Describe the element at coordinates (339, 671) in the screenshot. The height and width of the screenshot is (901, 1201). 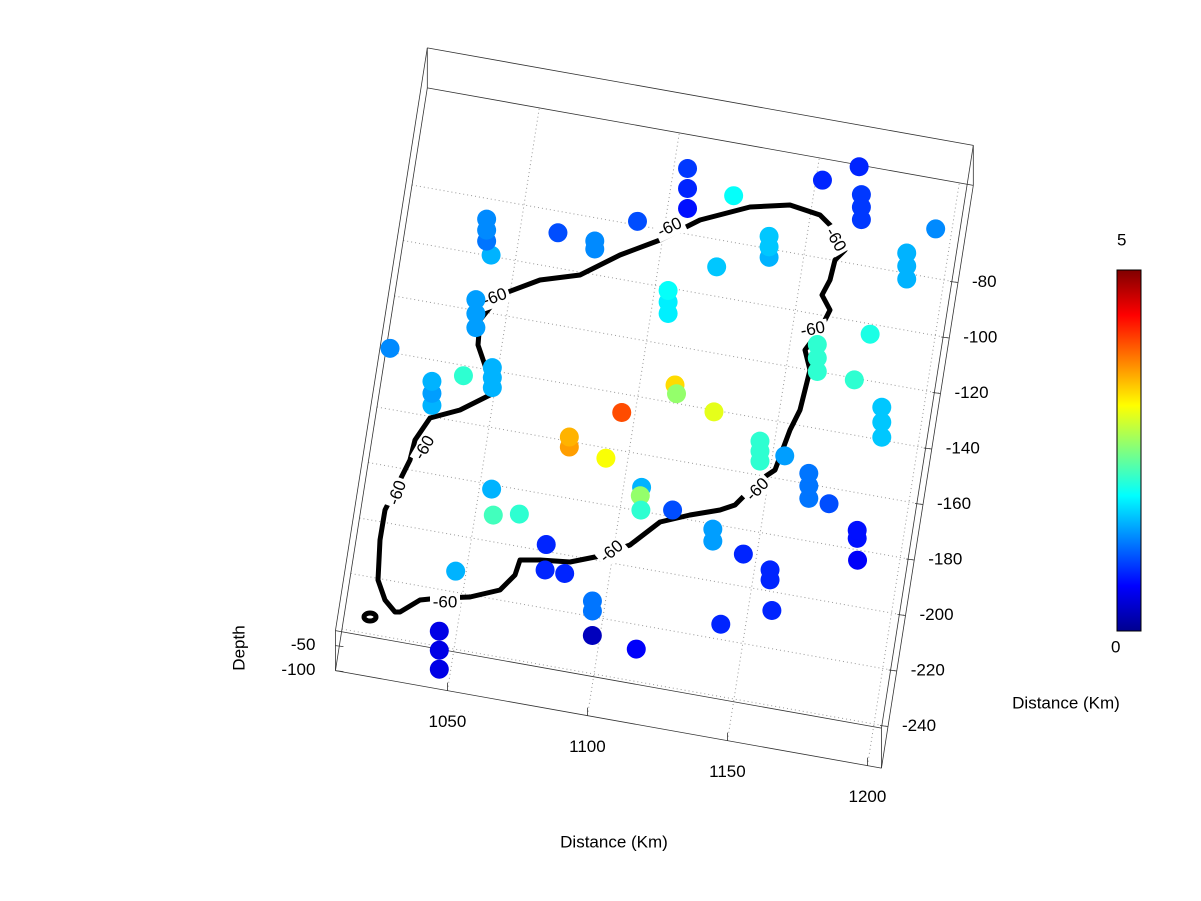
I see `z-tick` at that location.